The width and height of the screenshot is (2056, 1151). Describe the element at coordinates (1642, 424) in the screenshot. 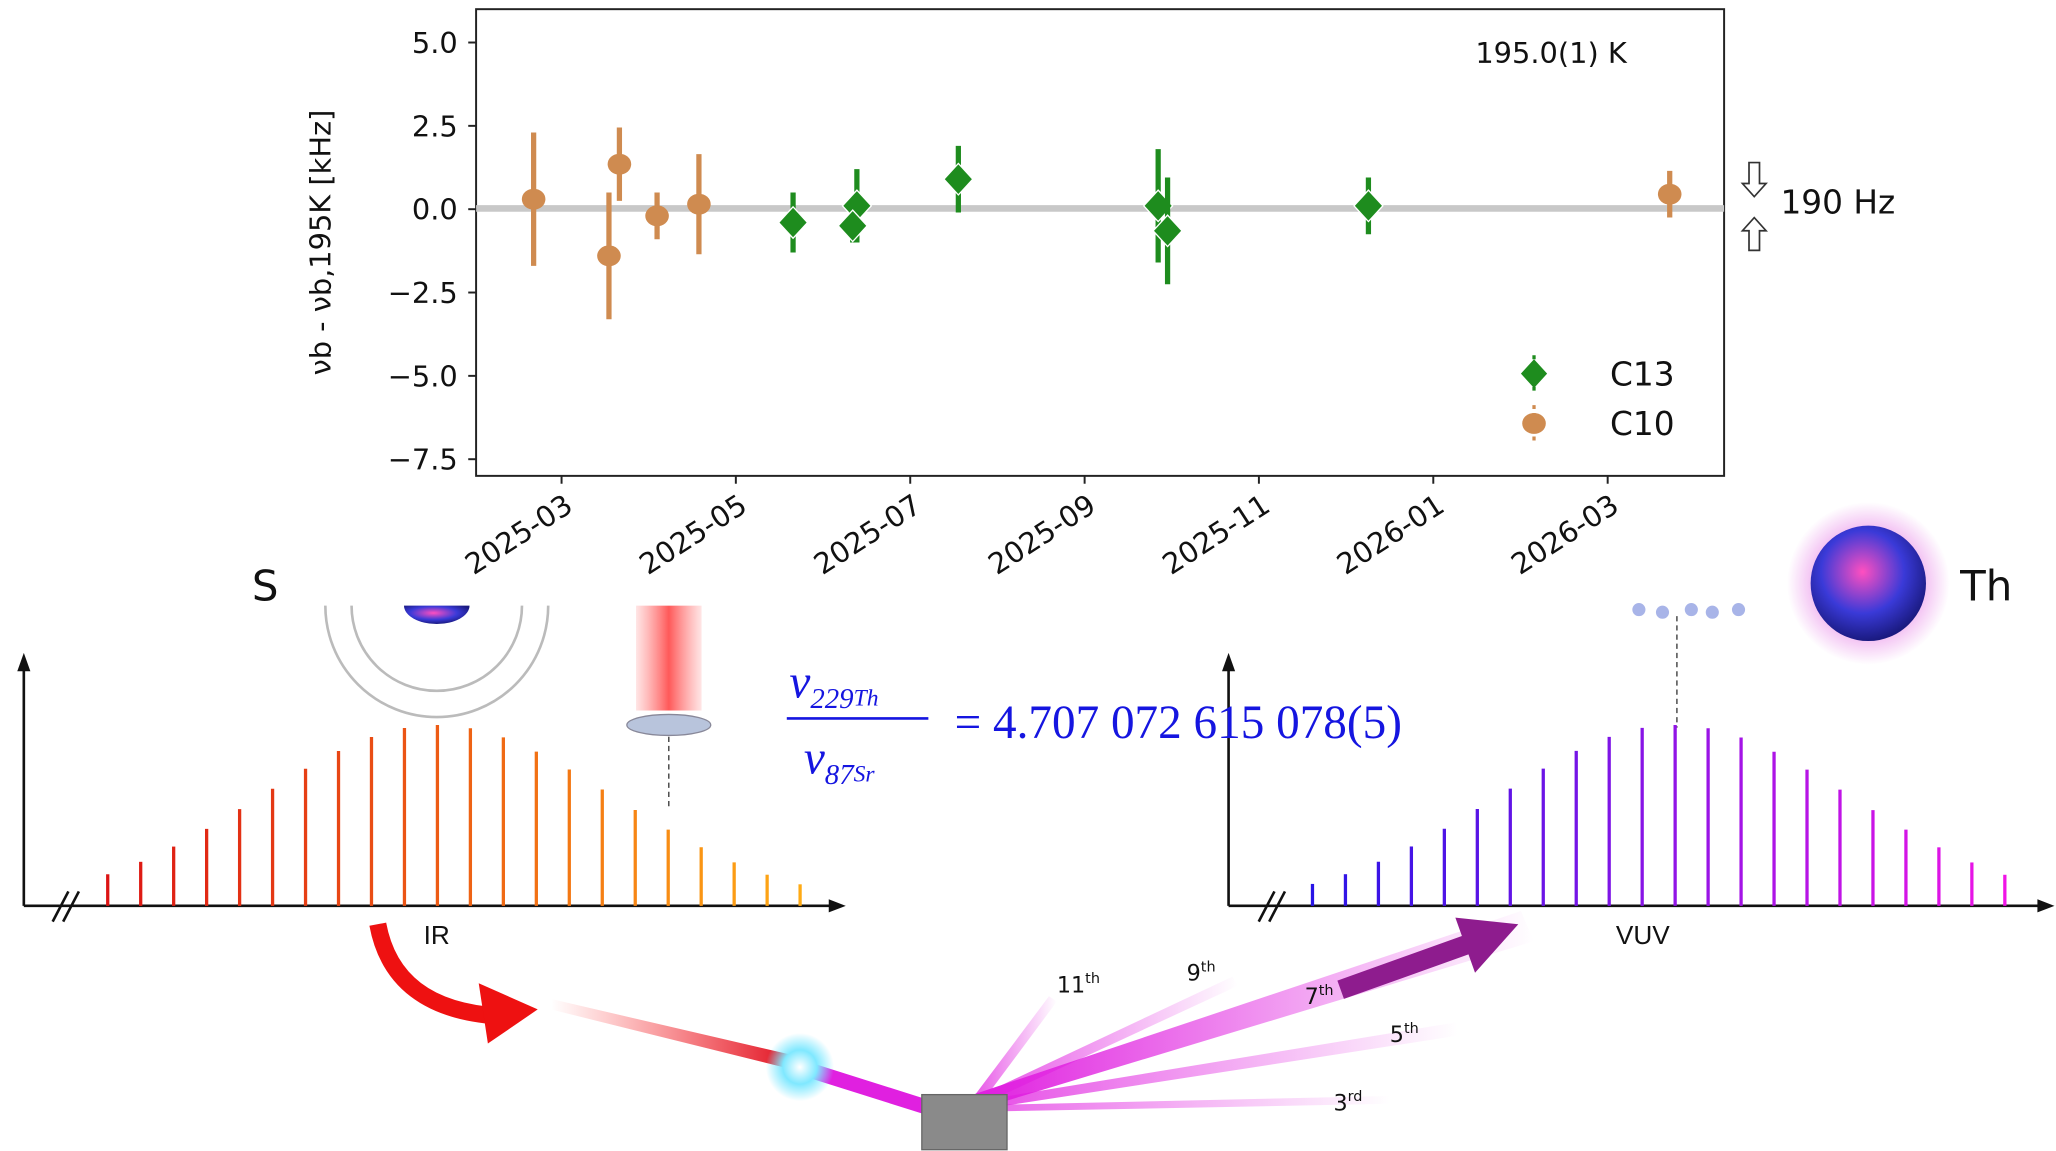

I see `legend-label: C10` at that location.